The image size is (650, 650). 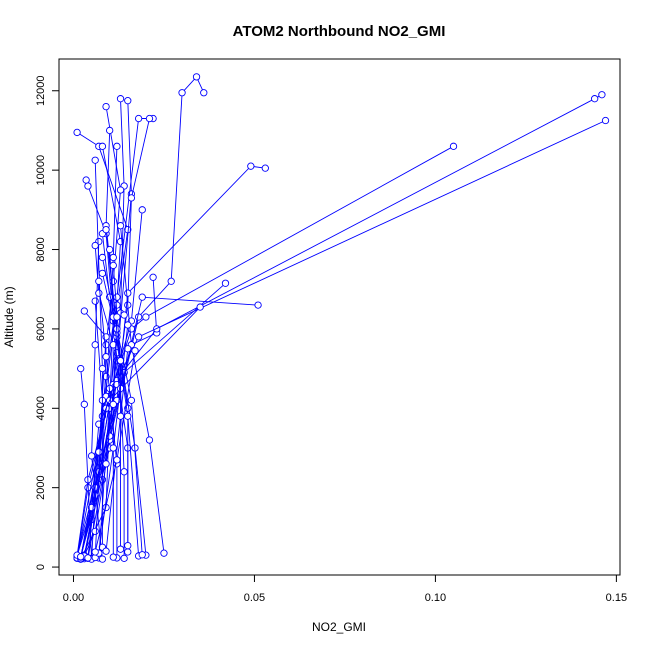 What do you see at coordinates (47, 322) in the screenshot?
I see `y-axis: 0 2000 4000 6000 8000 10000 12000` at bounding box center [47, 322].